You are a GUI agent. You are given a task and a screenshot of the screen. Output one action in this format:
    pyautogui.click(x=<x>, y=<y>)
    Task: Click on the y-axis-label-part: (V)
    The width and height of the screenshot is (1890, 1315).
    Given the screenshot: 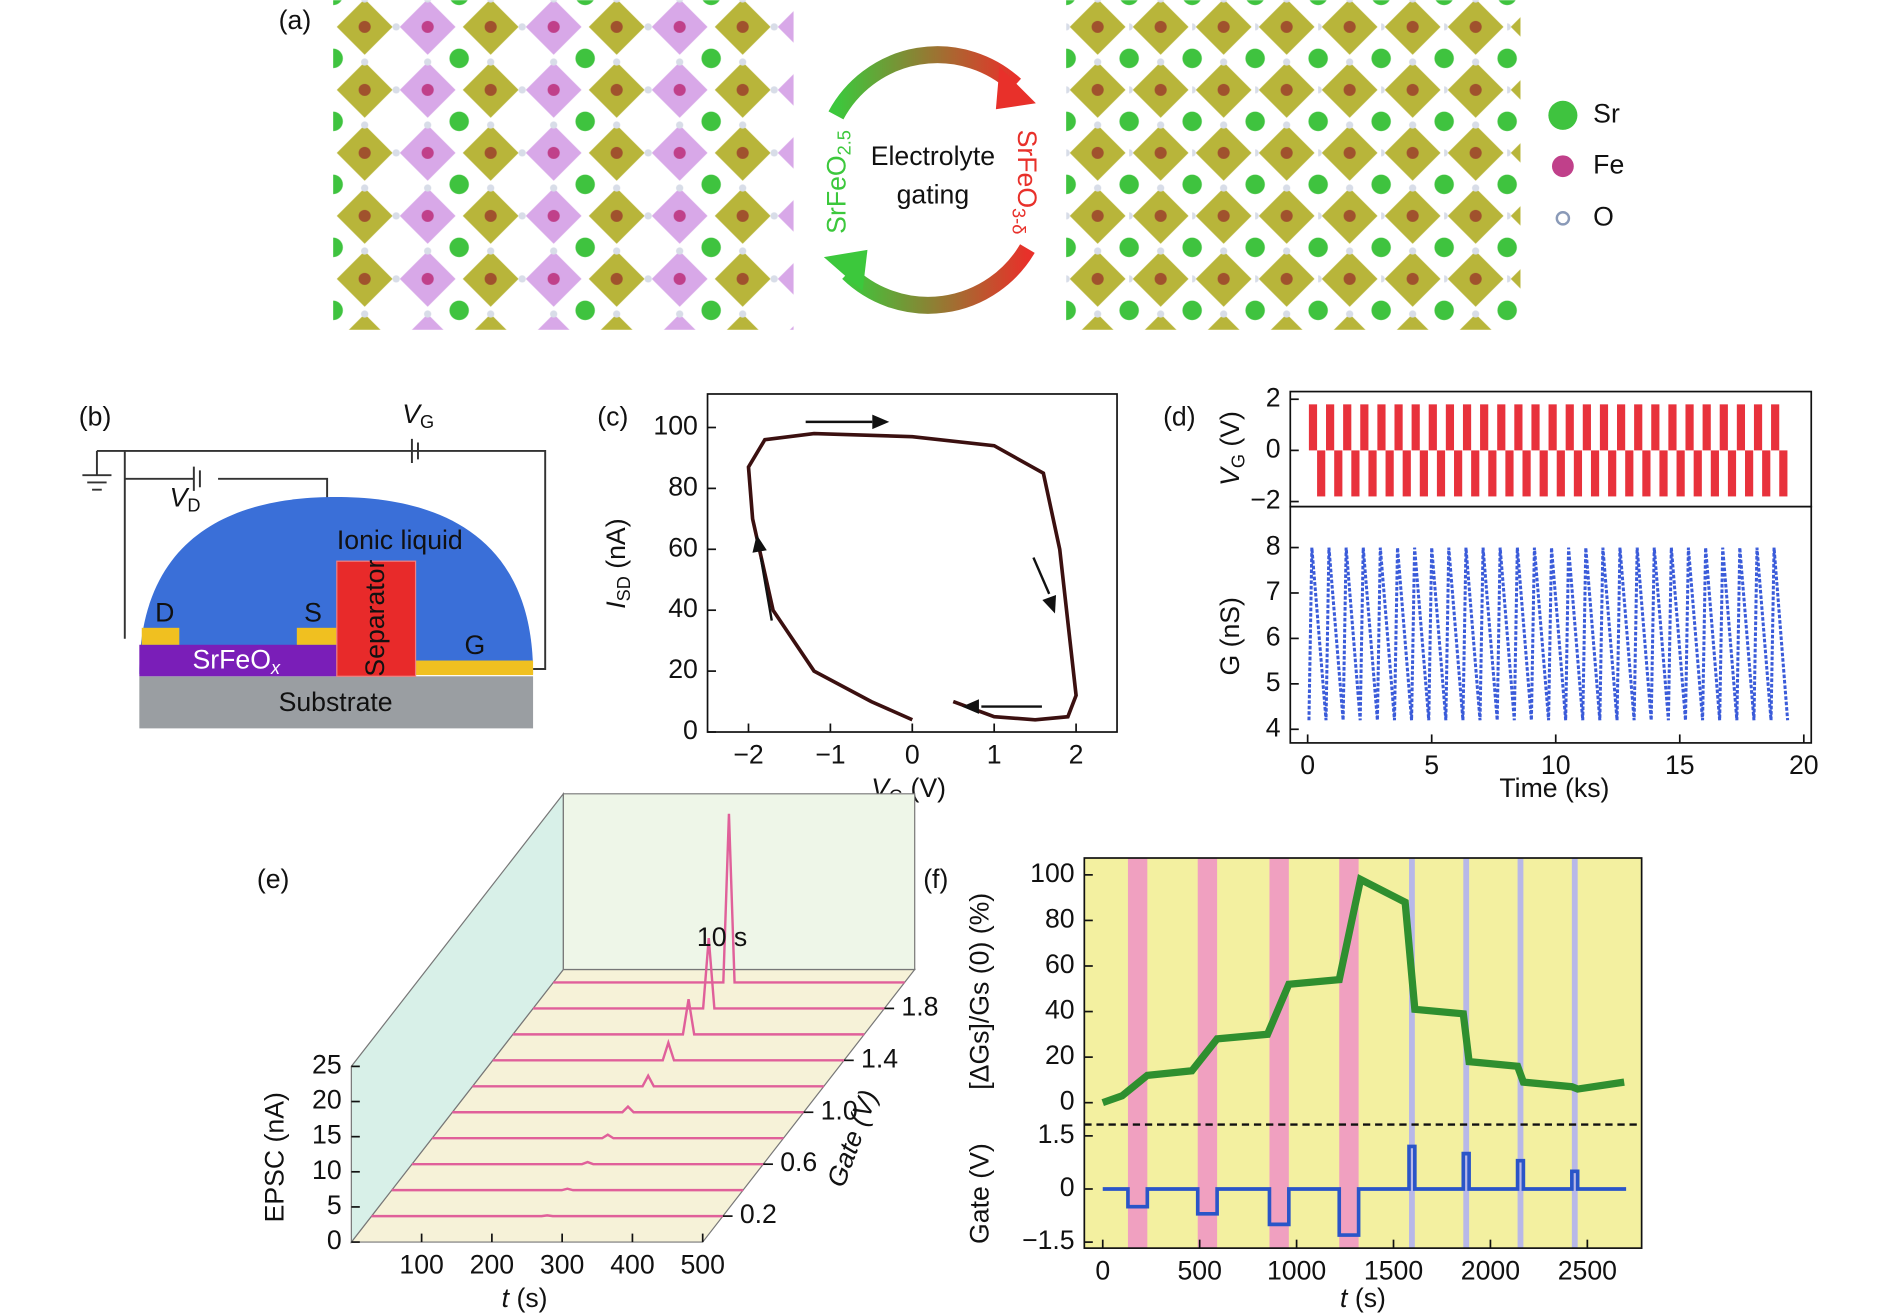 What is the action you would take?
    pyautogui.click(x=1230, y=432)
    